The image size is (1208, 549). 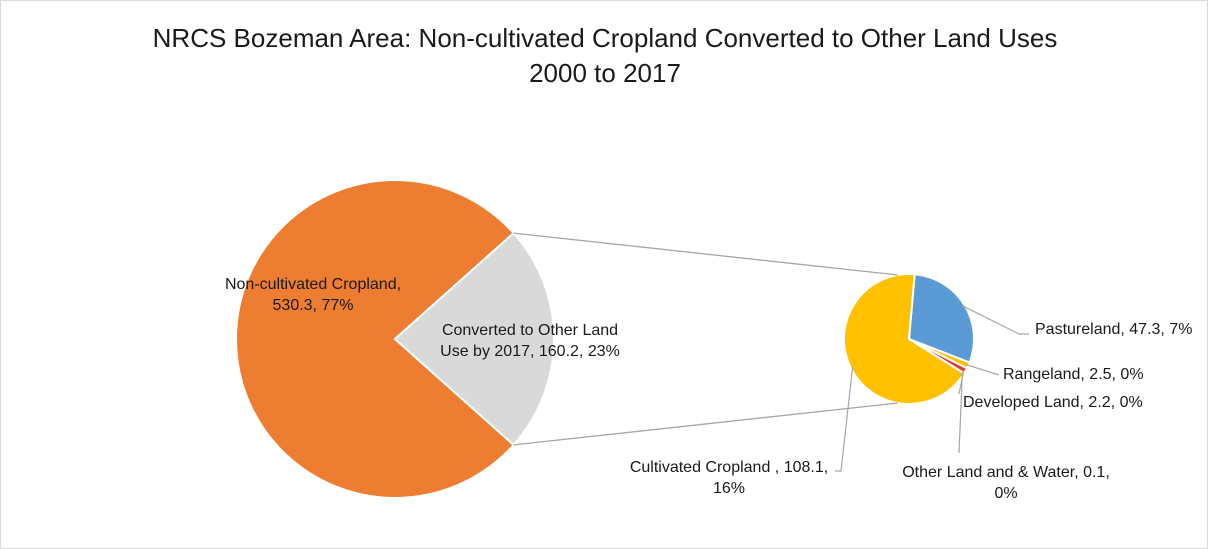 What do you see at coordinates (995, 320) in the screenshot?
I see `leader-line-pastureland` at bounding box center [995, 320].